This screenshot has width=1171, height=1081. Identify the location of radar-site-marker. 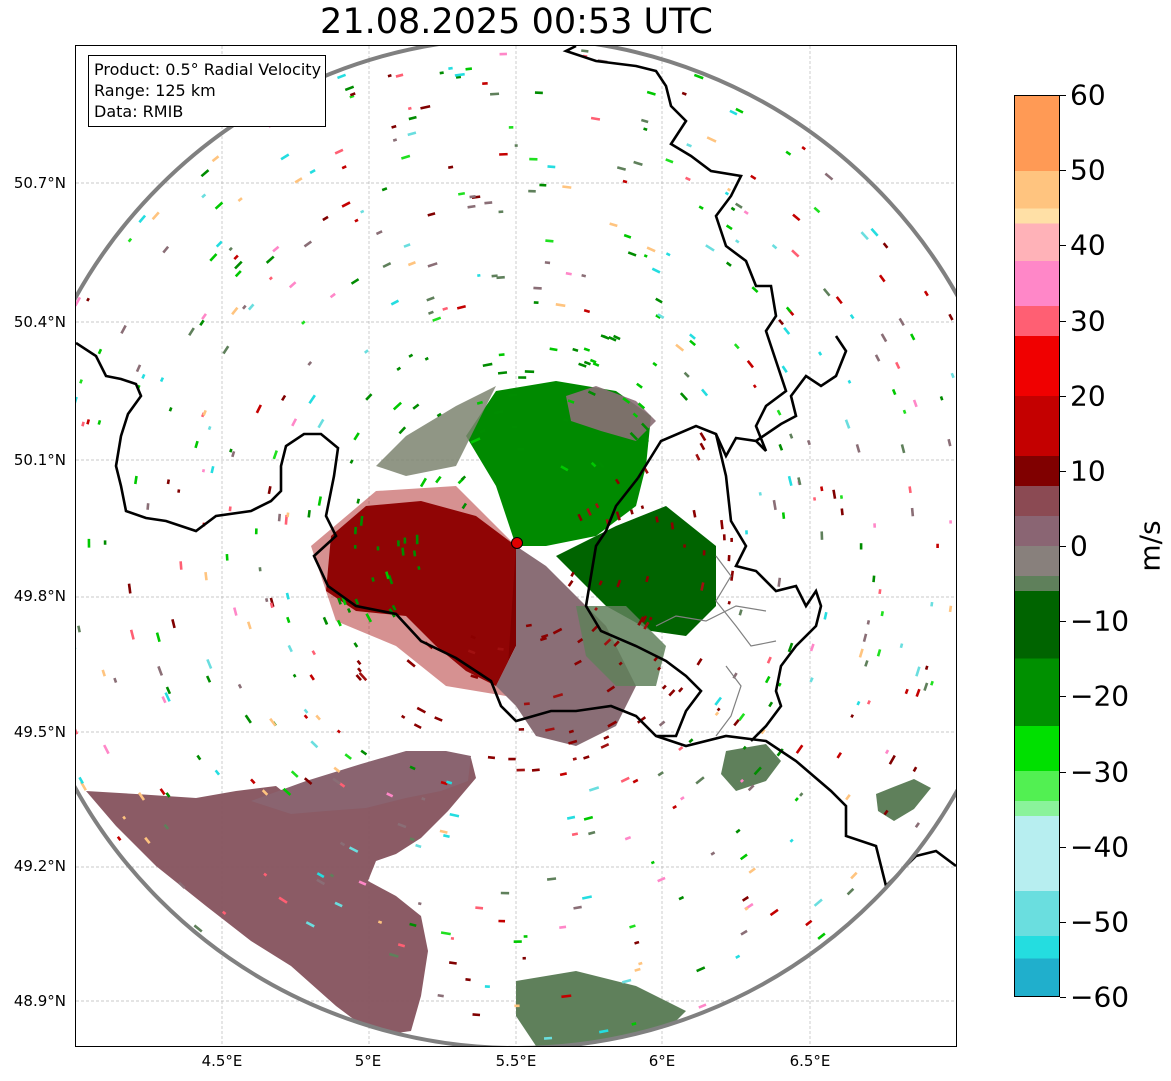
(517, 543).